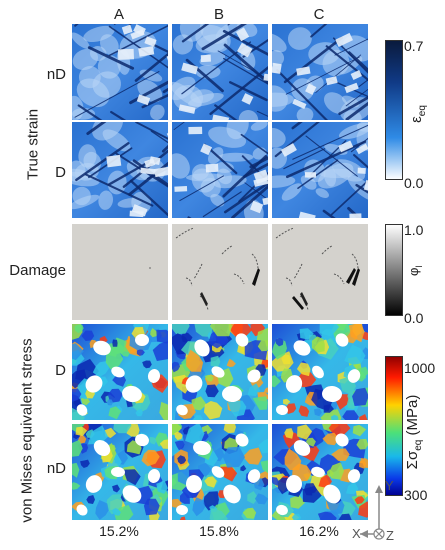 The width and height of the screenshot is (445, 550). Describe the element at coordinates (60, 172) in the screenshot. I see `row-label-d-strain: D` at that location.